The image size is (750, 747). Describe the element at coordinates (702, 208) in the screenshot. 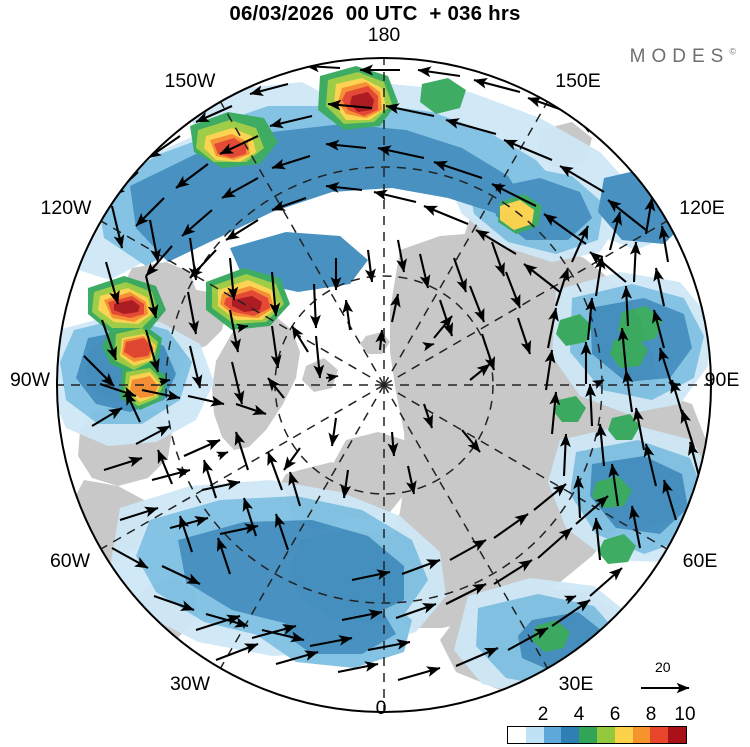

I see `lon-label-120e: 120E` at that location.